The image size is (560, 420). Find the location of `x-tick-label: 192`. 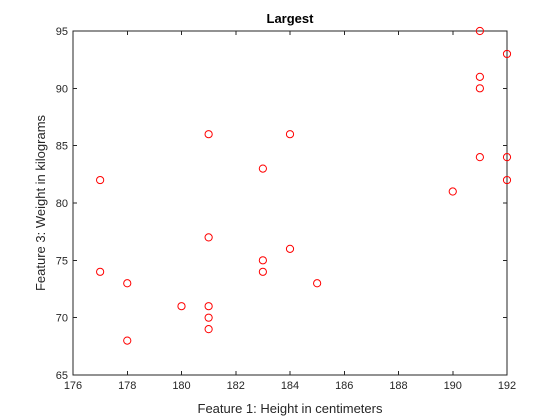

x-tick-label: 192 is located at coordinates (507, 386).